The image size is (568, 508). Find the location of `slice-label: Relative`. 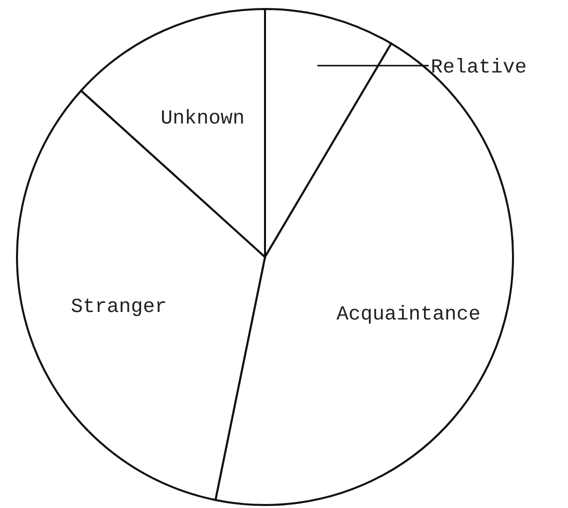

slice-label: Relative is located at coordinates (478, 68).